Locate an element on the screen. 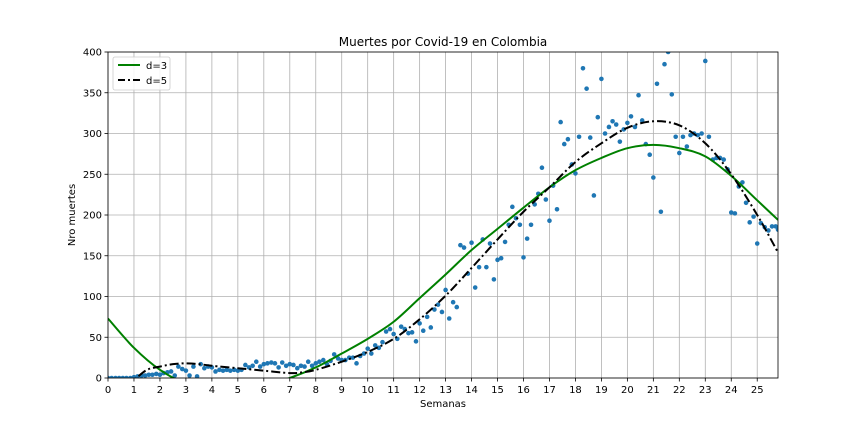 Image resolution: width=864 pixels, height=432 pixels. legend-label-d3: d=3 is located at coordinates (156, 66).